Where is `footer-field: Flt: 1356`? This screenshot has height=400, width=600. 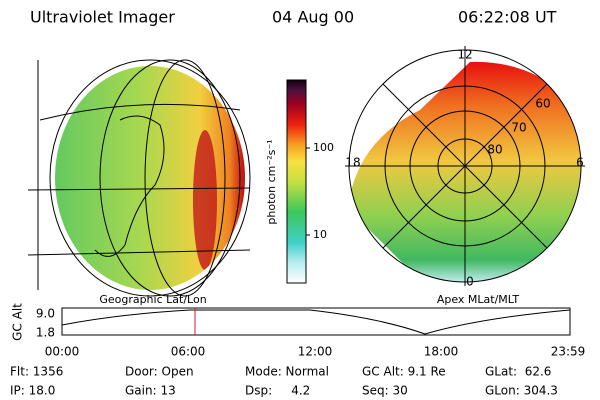 footer-field: Flt: 1356 is located at coordinates (36, 372).